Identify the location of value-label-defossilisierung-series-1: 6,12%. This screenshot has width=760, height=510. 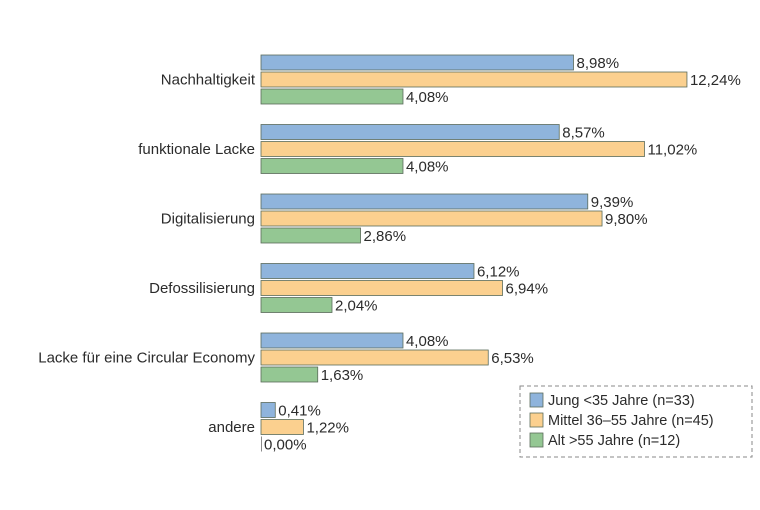
(498, 272).